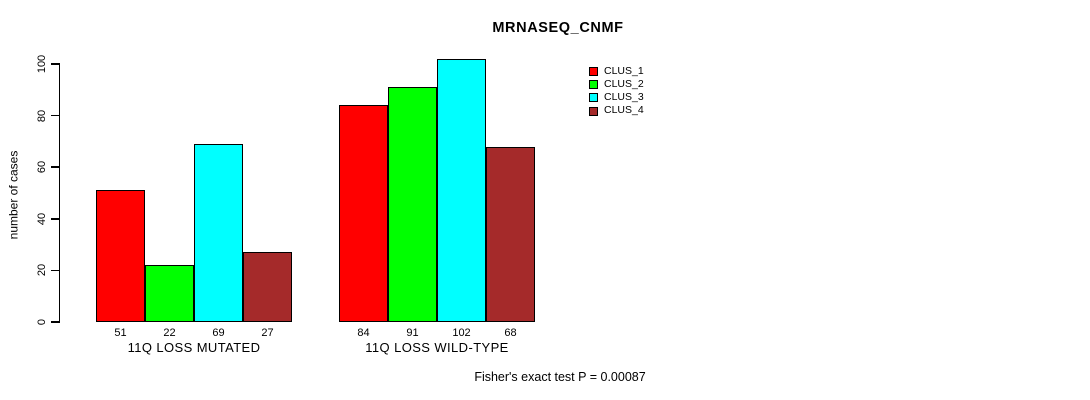 Image resolution: width=1090 pixels, height=400 pixels. I want to click on bar-value-label: 51, so click(120, 333).